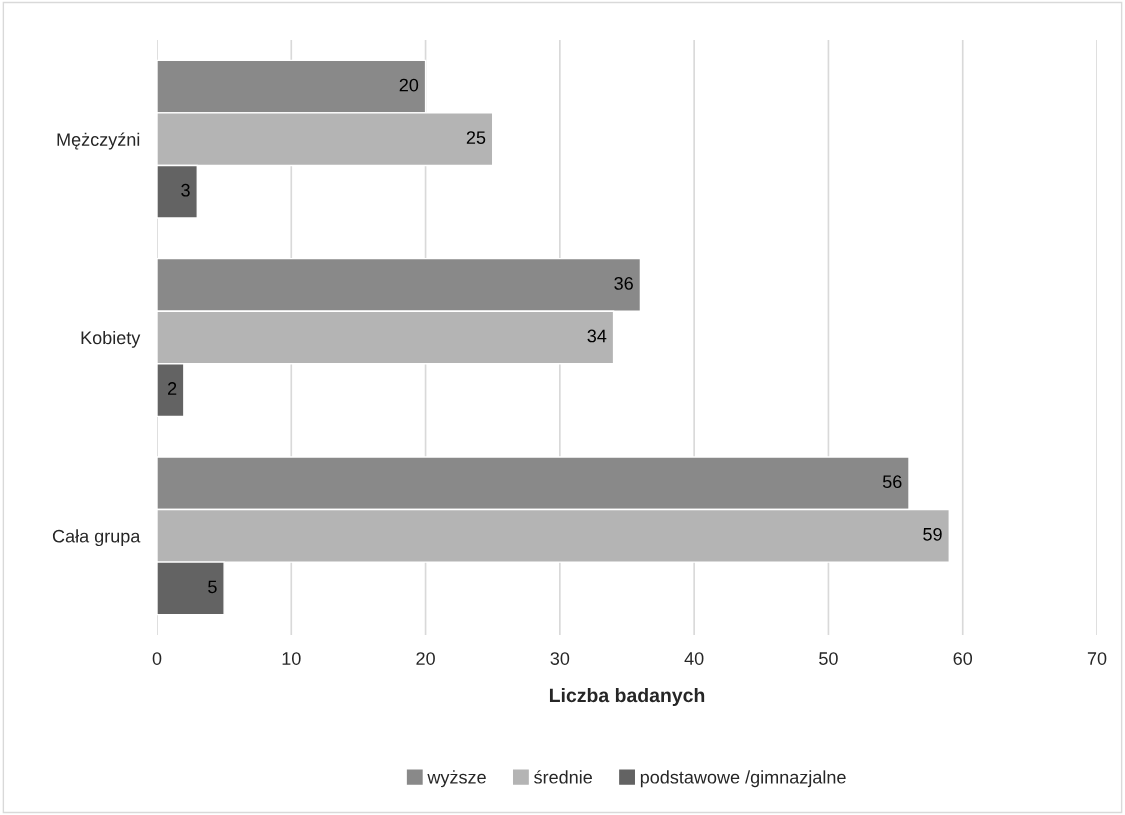  What do you see at coordinates (627, 697) in the screenshot?
I see `x-axis-title: Liczba badanych` at bounding box center [627, 697].